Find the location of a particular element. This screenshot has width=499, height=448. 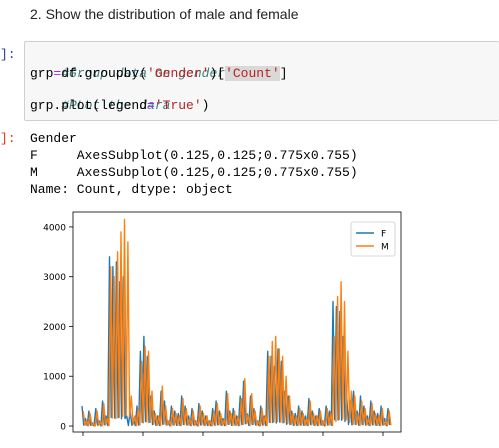

output-line: M AxesSubplot(0.125,0.125;0.775x0.755) is located at coordinates (194, 172).